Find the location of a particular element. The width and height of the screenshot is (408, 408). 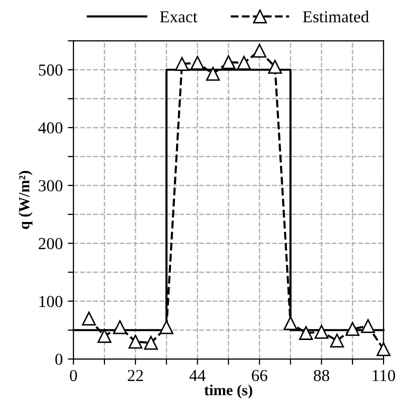

legend-label: Estimated is located at coordinates (335, 16).